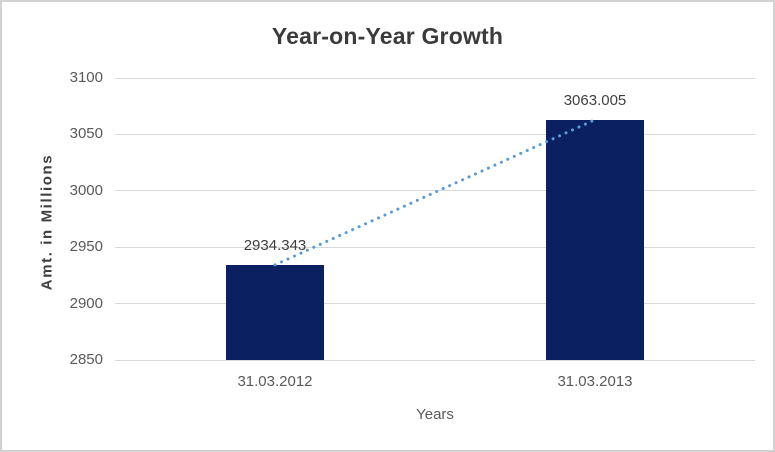 This screenshot has height=452, width=775. Describe the element at coordinates (47, 222) in the screenshot. I see `y-axis-title: Amt. in Millions` at that location.